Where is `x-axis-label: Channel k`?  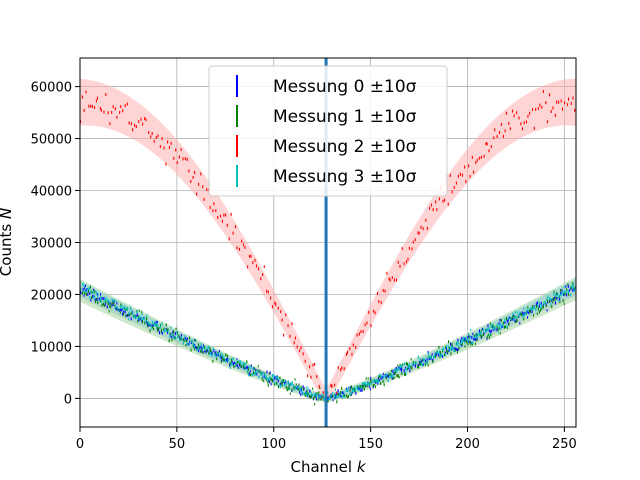
x-axis-label: Channel k is located at coordinates (328, 467).